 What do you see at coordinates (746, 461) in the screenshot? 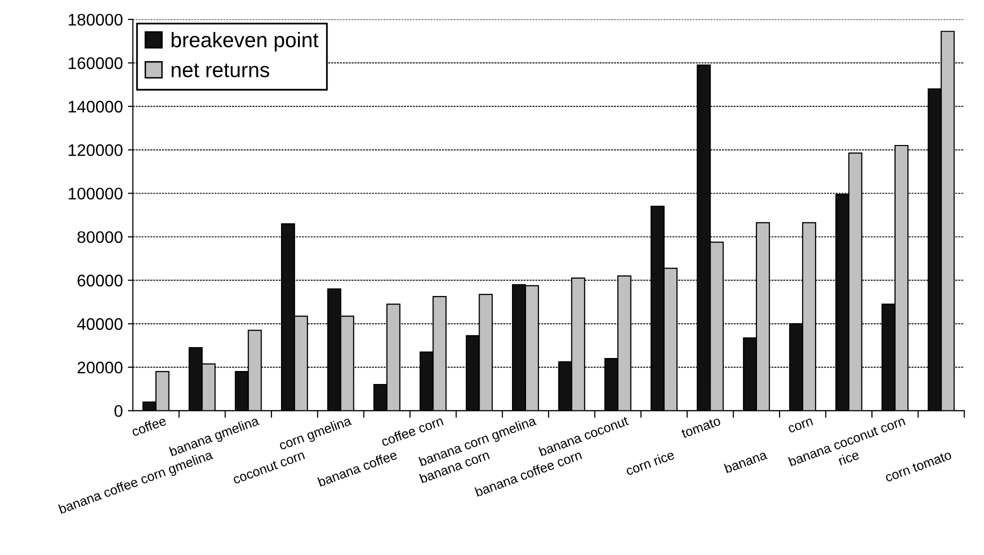
I see `x-tick-label: banana` at bounding box center [746, 461].